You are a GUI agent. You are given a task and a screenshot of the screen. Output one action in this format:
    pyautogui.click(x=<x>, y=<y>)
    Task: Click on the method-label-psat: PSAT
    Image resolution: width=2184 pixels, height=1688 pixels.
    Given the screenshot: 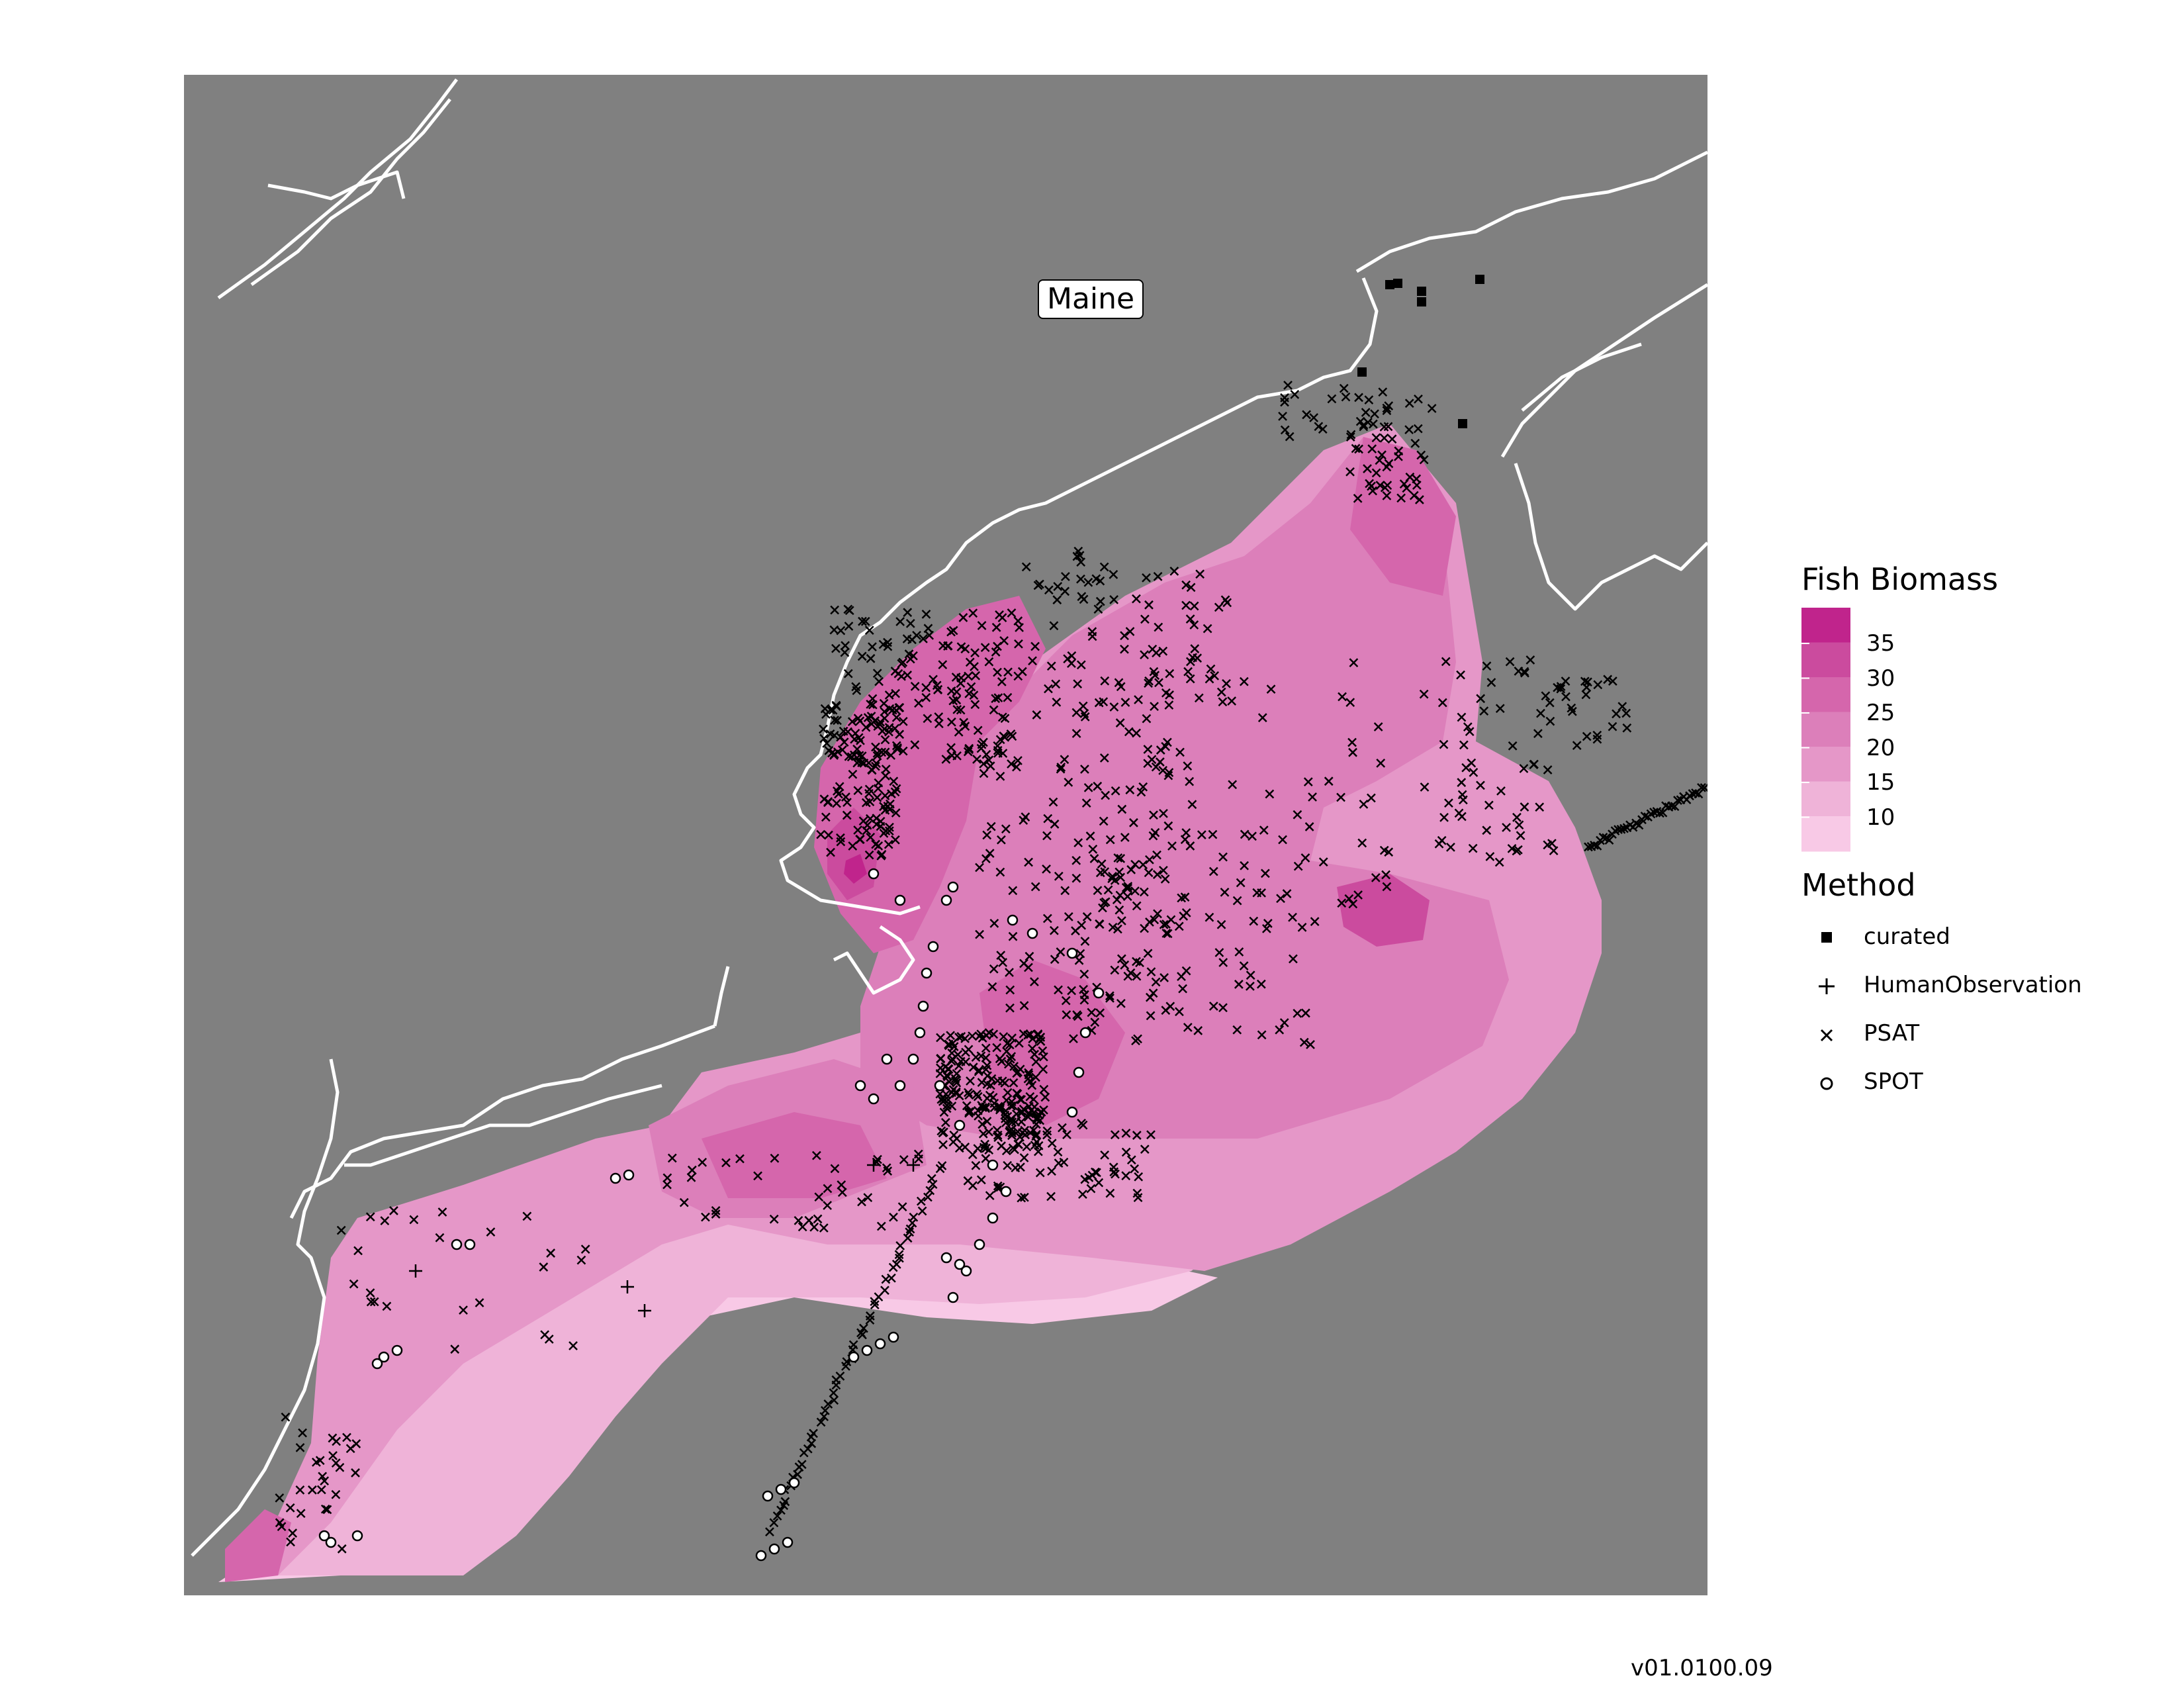 What is the action you would take?
    pyautogui.click(x=1892, y=1033)
    